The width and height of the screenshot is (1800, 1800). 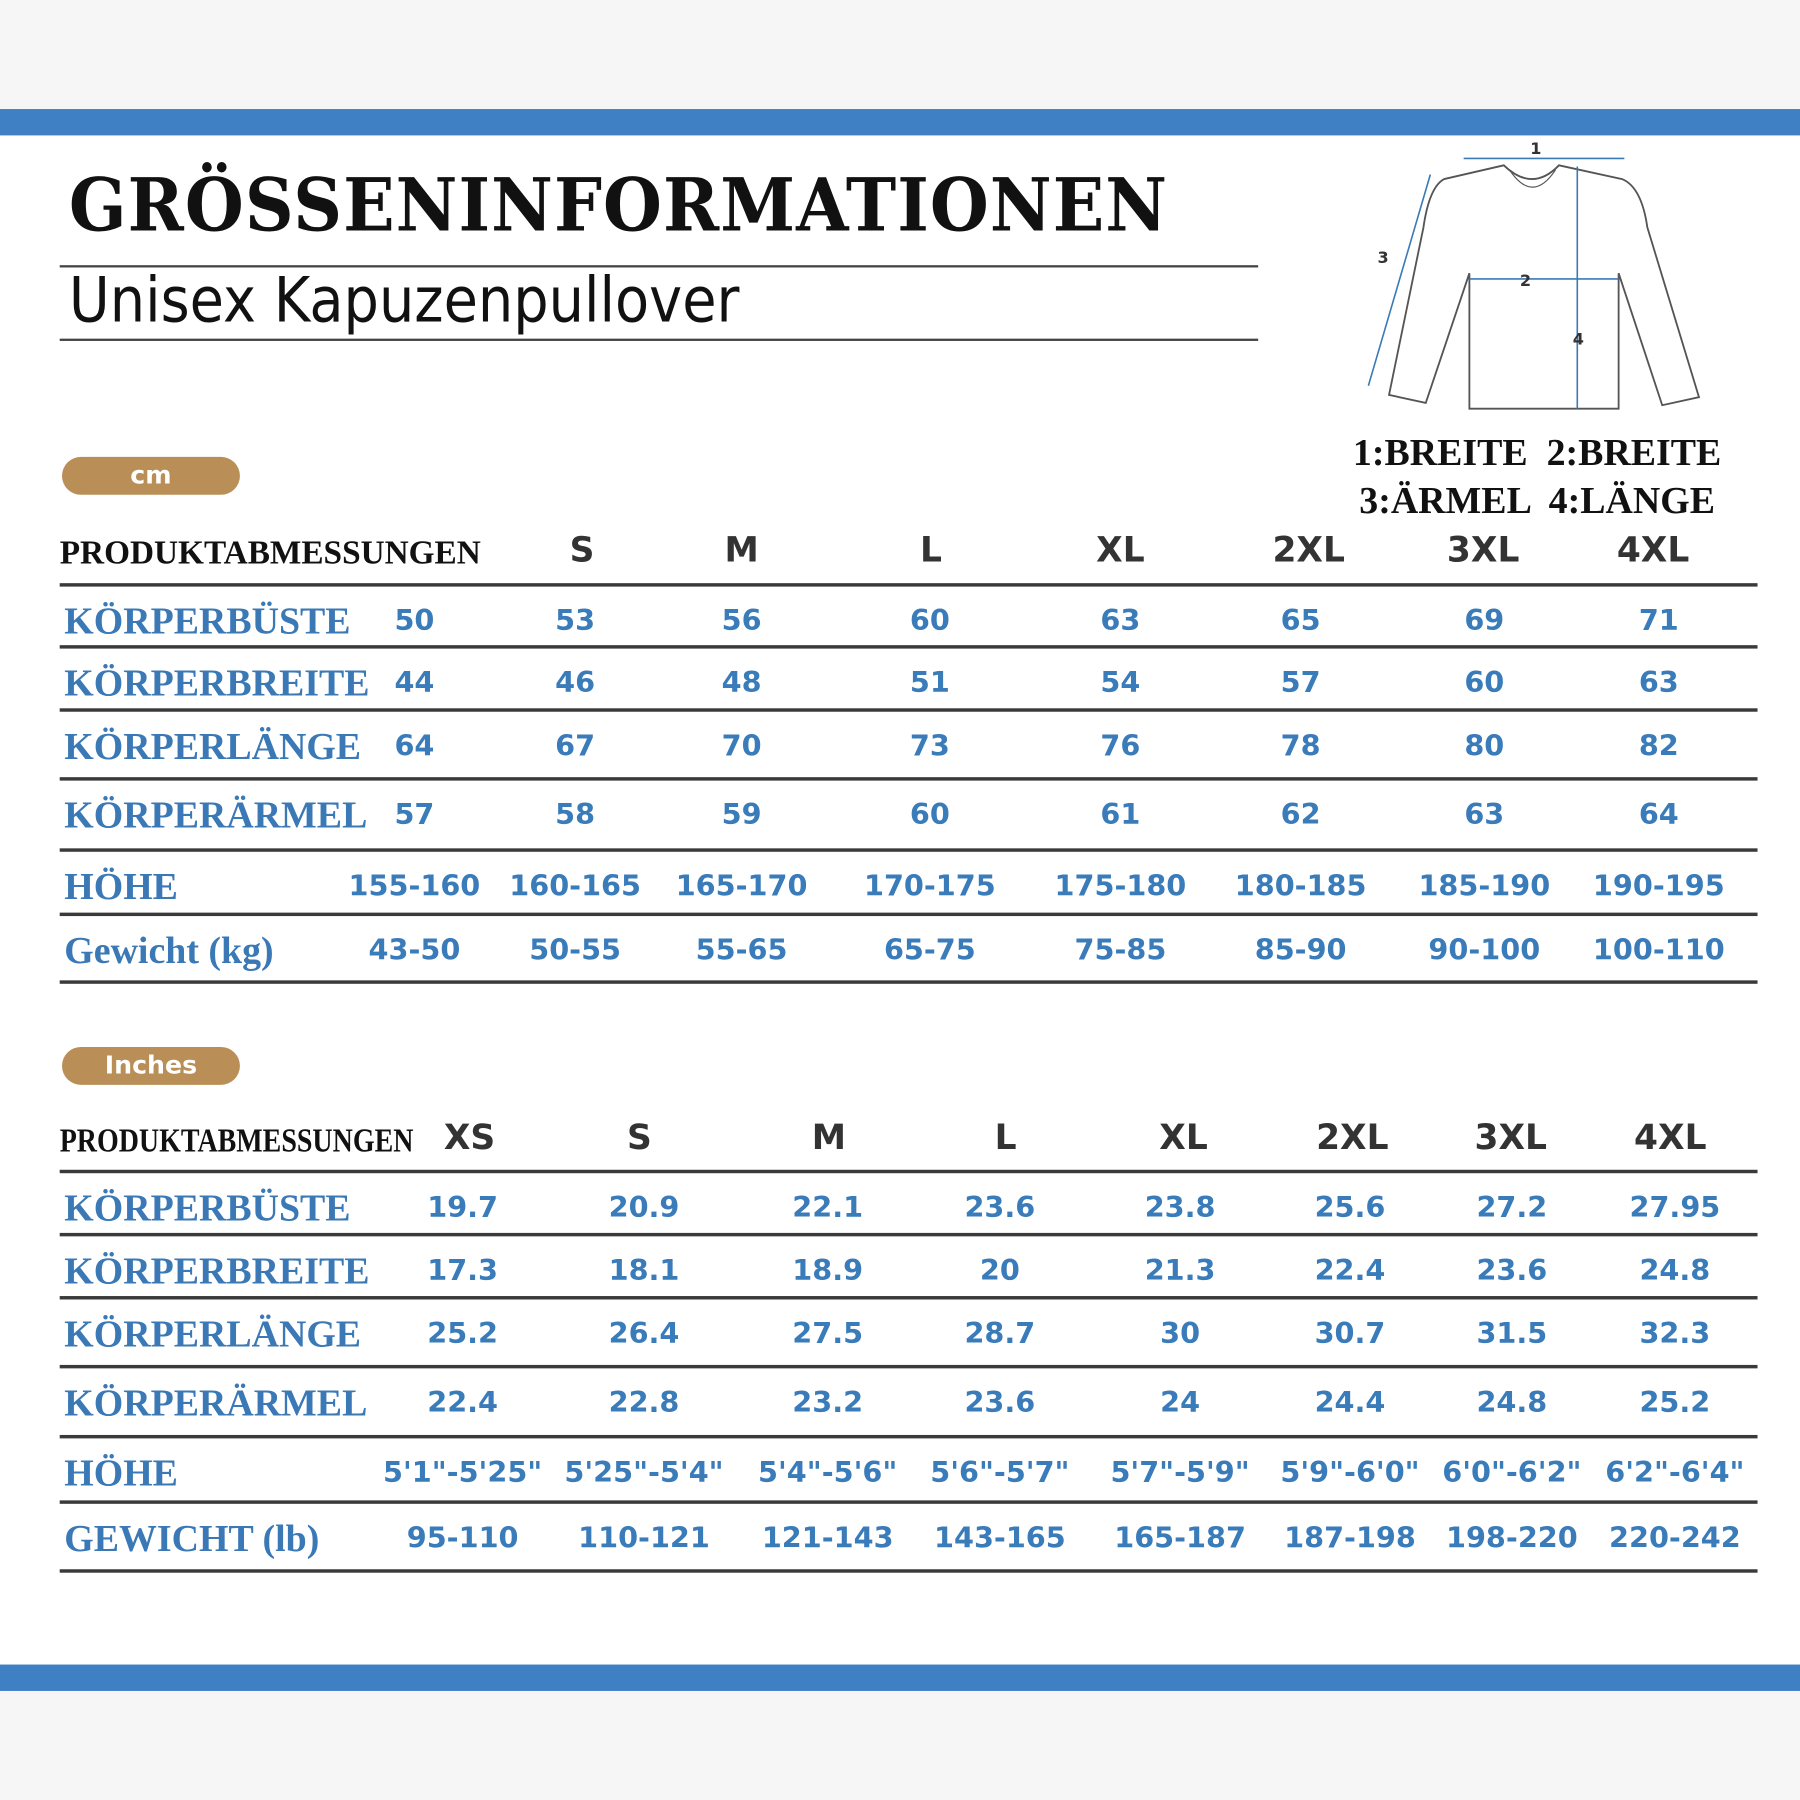 What do you see at coordinates (1484, 950) in the screenshot?
I see `table-cell: 90-100` at bounding box center [1484, 950].